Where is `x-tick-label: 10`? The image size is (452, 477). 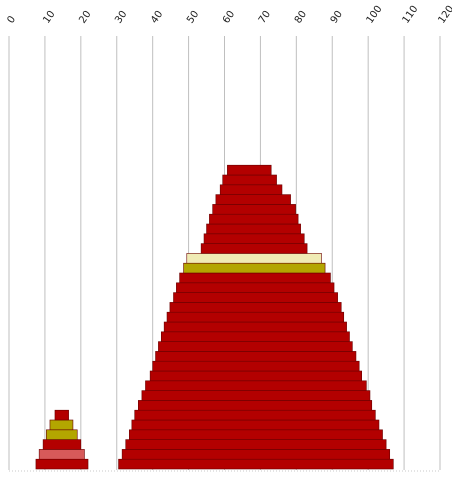
x-tick-label: 10 is located at coordinates (49, 17).